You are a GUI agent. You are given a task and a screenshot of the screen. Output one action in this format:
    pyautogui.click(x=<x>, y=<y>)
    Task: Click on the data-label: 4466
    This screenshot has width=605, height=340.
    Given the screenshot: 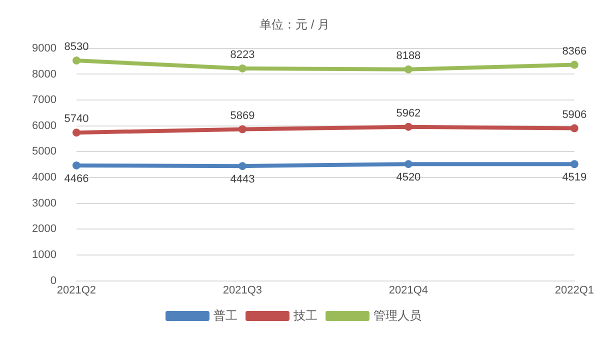 What is the action you would take?
    pyautogui.click(x=76, y=179)
    